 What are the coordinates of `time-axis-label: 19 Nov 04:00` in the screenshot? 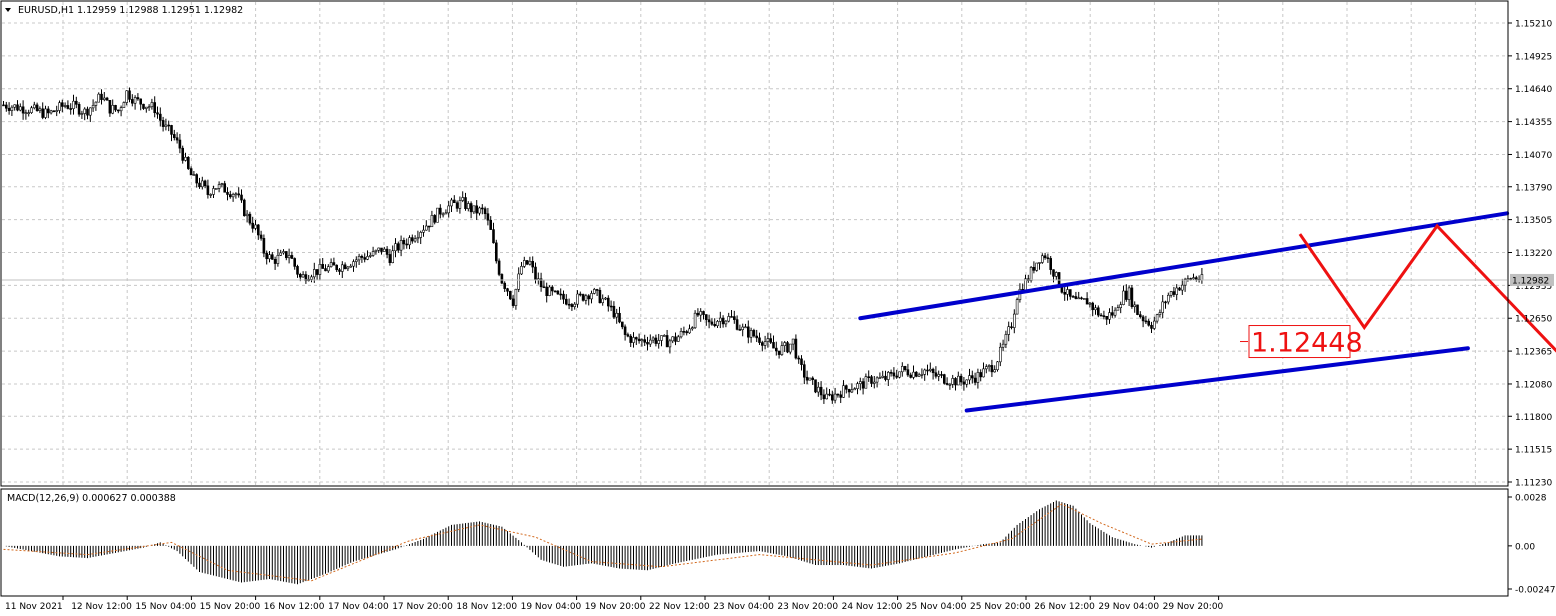 It's located at (551, 607).